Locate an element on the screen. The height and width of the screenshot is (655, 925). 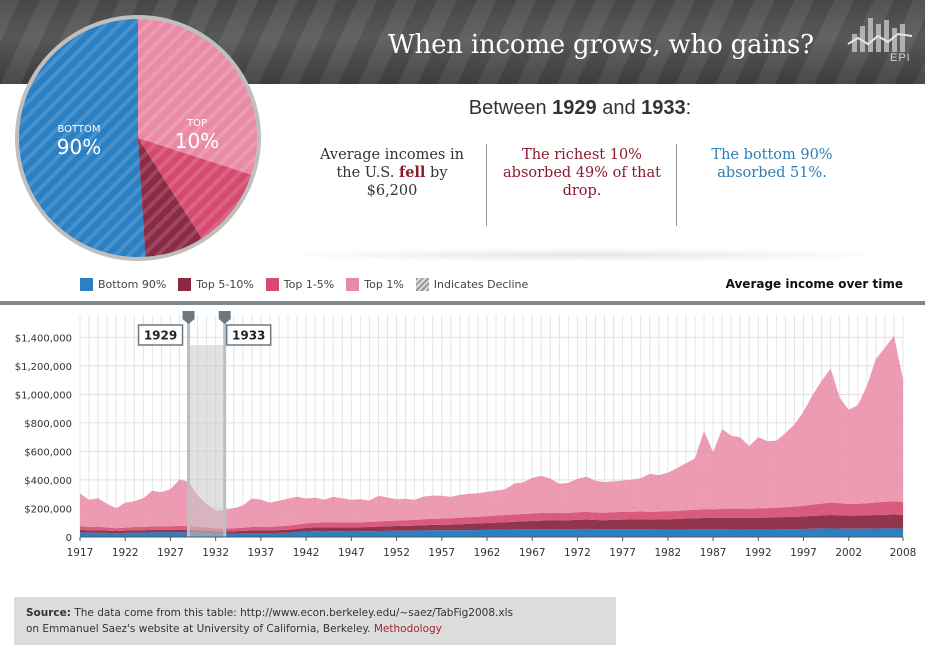
range-start-label: 1929 is located at coordinates (160, 336).